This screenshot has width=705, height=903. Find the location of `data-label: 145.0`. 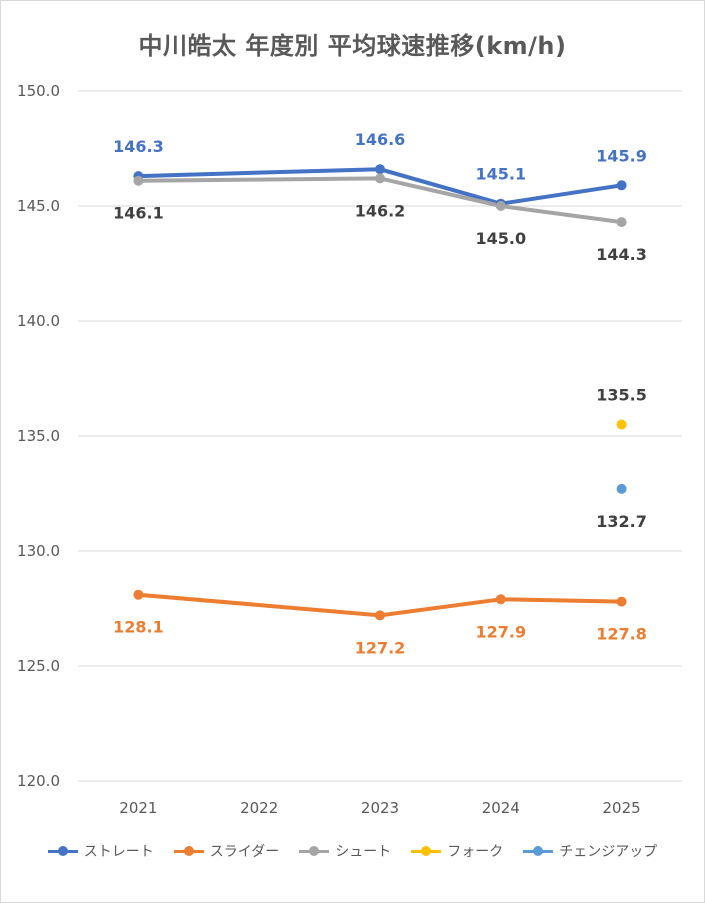

data-label: 145.0 is located at coordinates (500, 238).